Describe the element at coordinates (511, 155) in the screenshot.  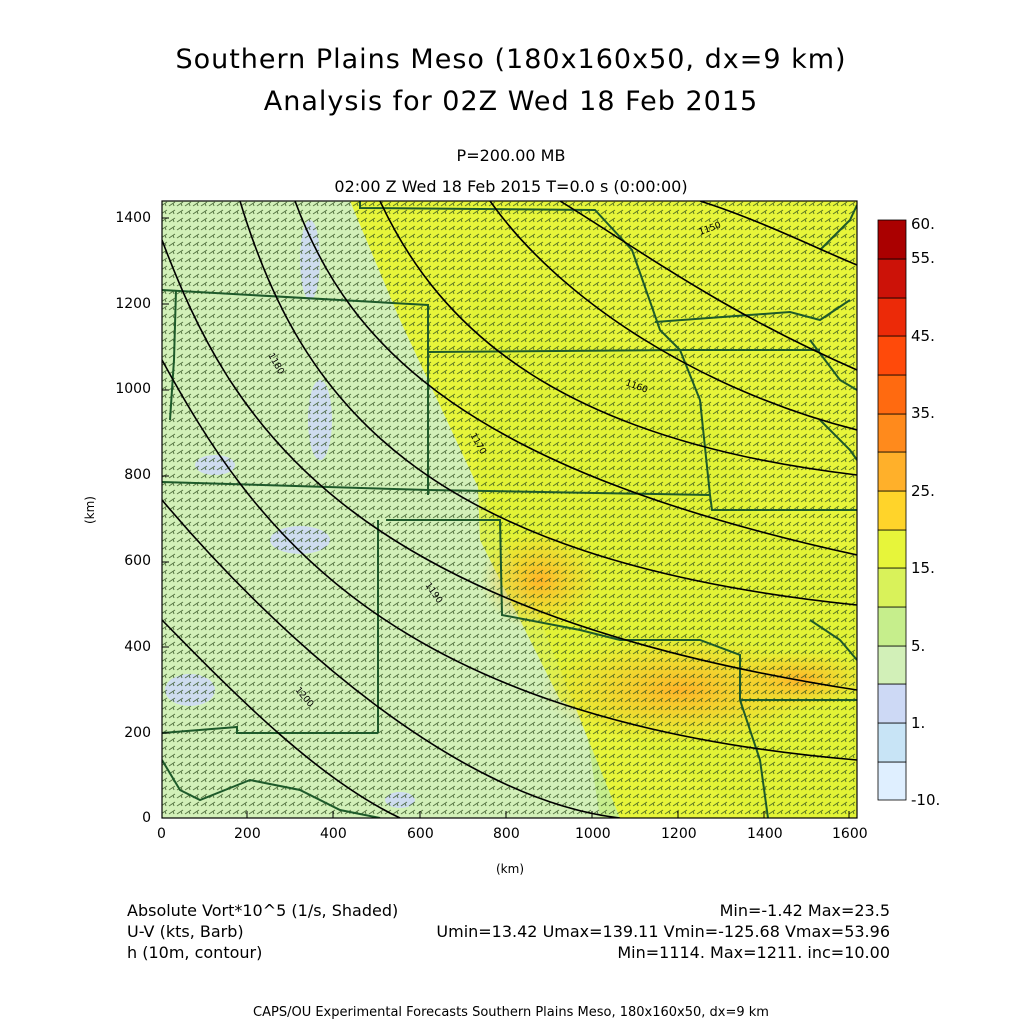
I see `pressure-level: P=200.00 MB` at that location.